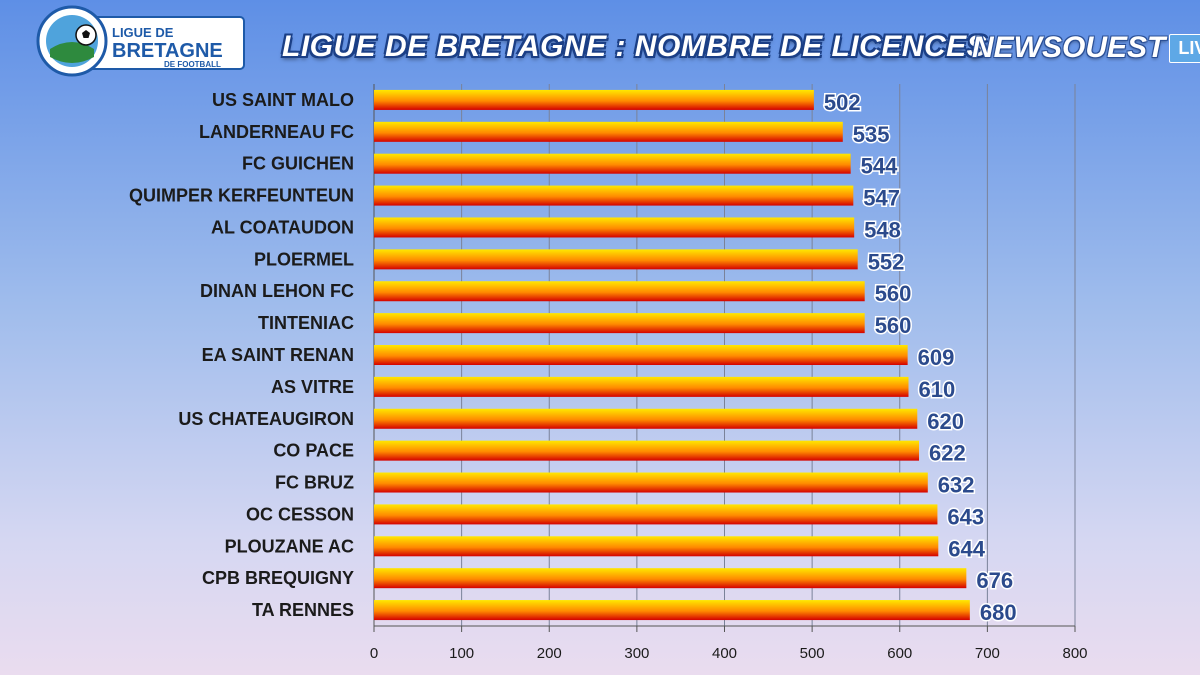  What do you see at coordinates (167, 51) in the screenshot?
I see `logo-line2: BRETAGNE` at bounding box center [167, 51].